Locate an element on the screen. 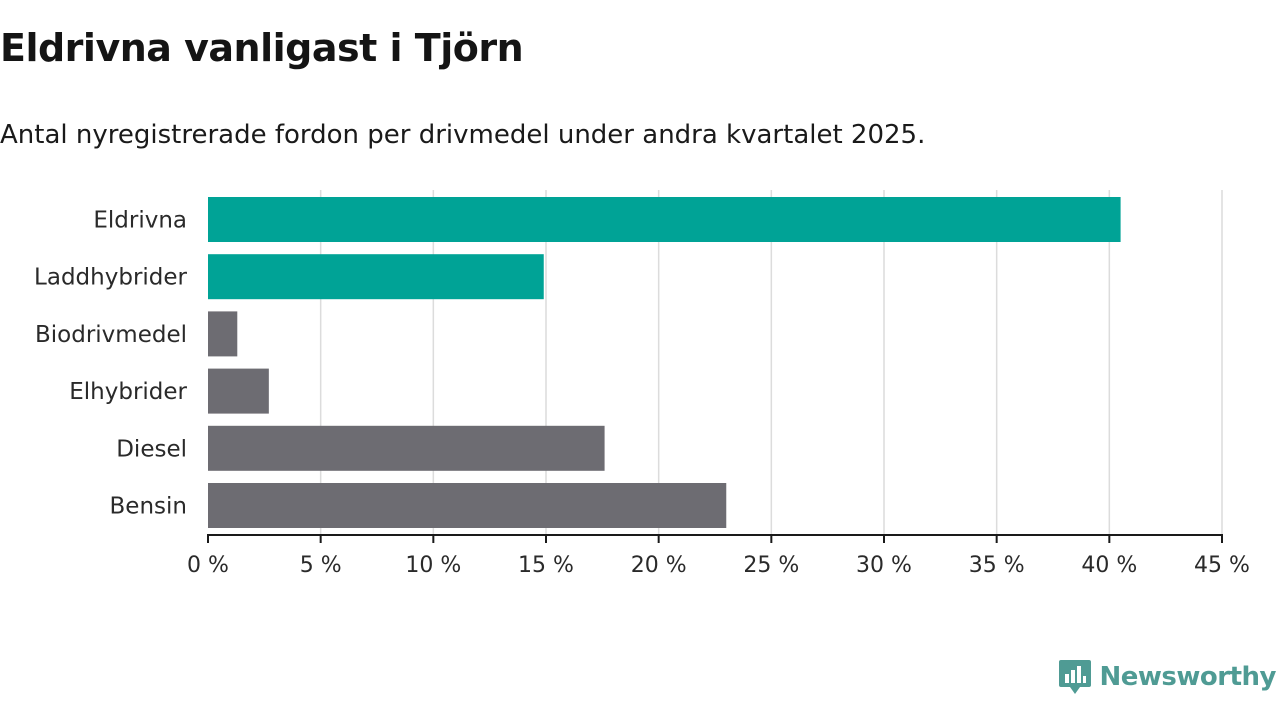 The height and width of the screenshot is (720, 1280). bar-bensin is located at coordinates (467, 505).